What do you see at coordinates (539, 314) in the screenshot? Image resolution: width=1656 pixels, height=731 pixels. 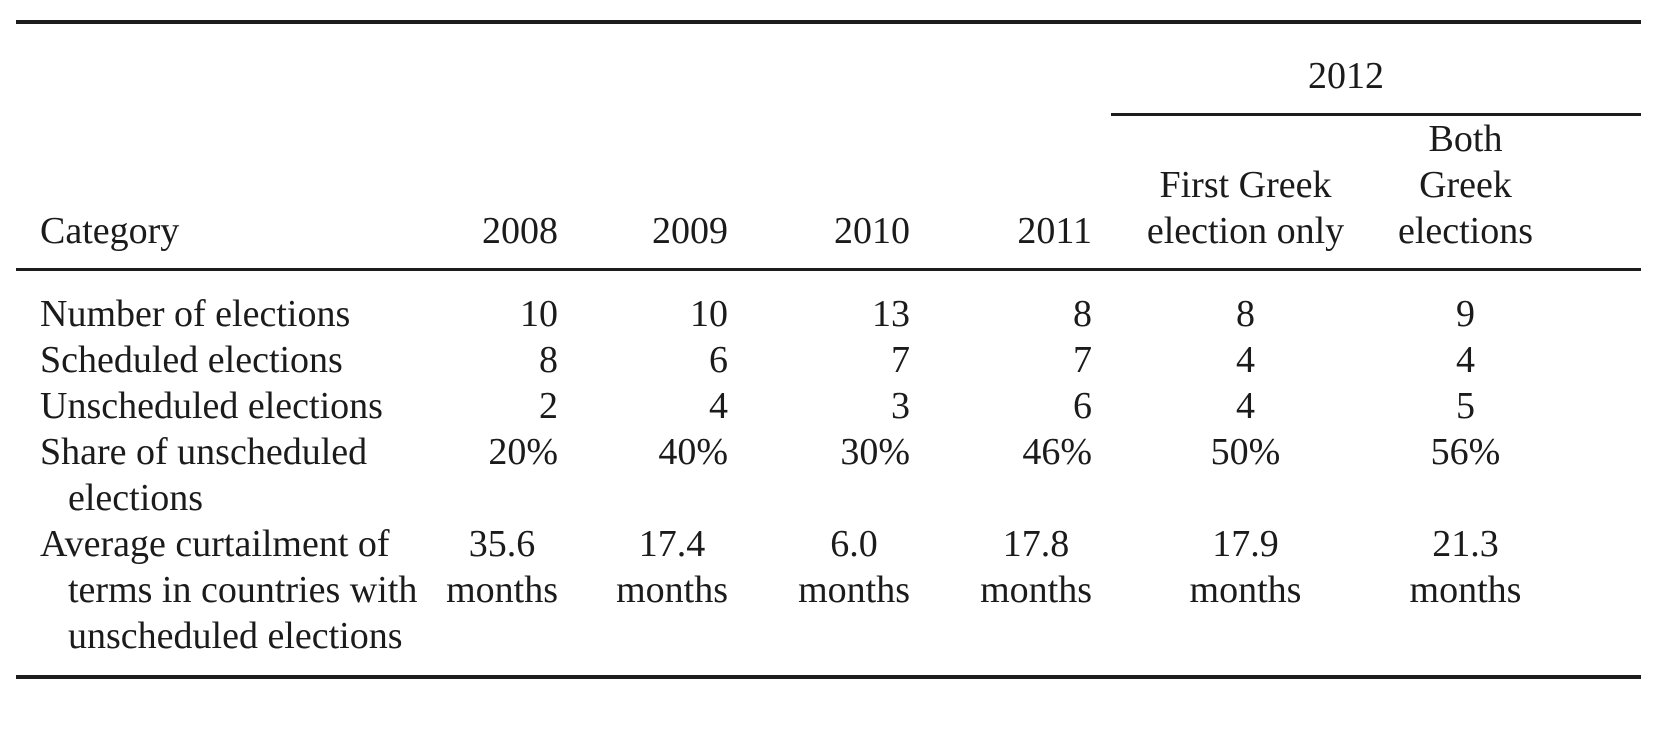 I see `cell-2008: 10` at bounding box center [539, 314].